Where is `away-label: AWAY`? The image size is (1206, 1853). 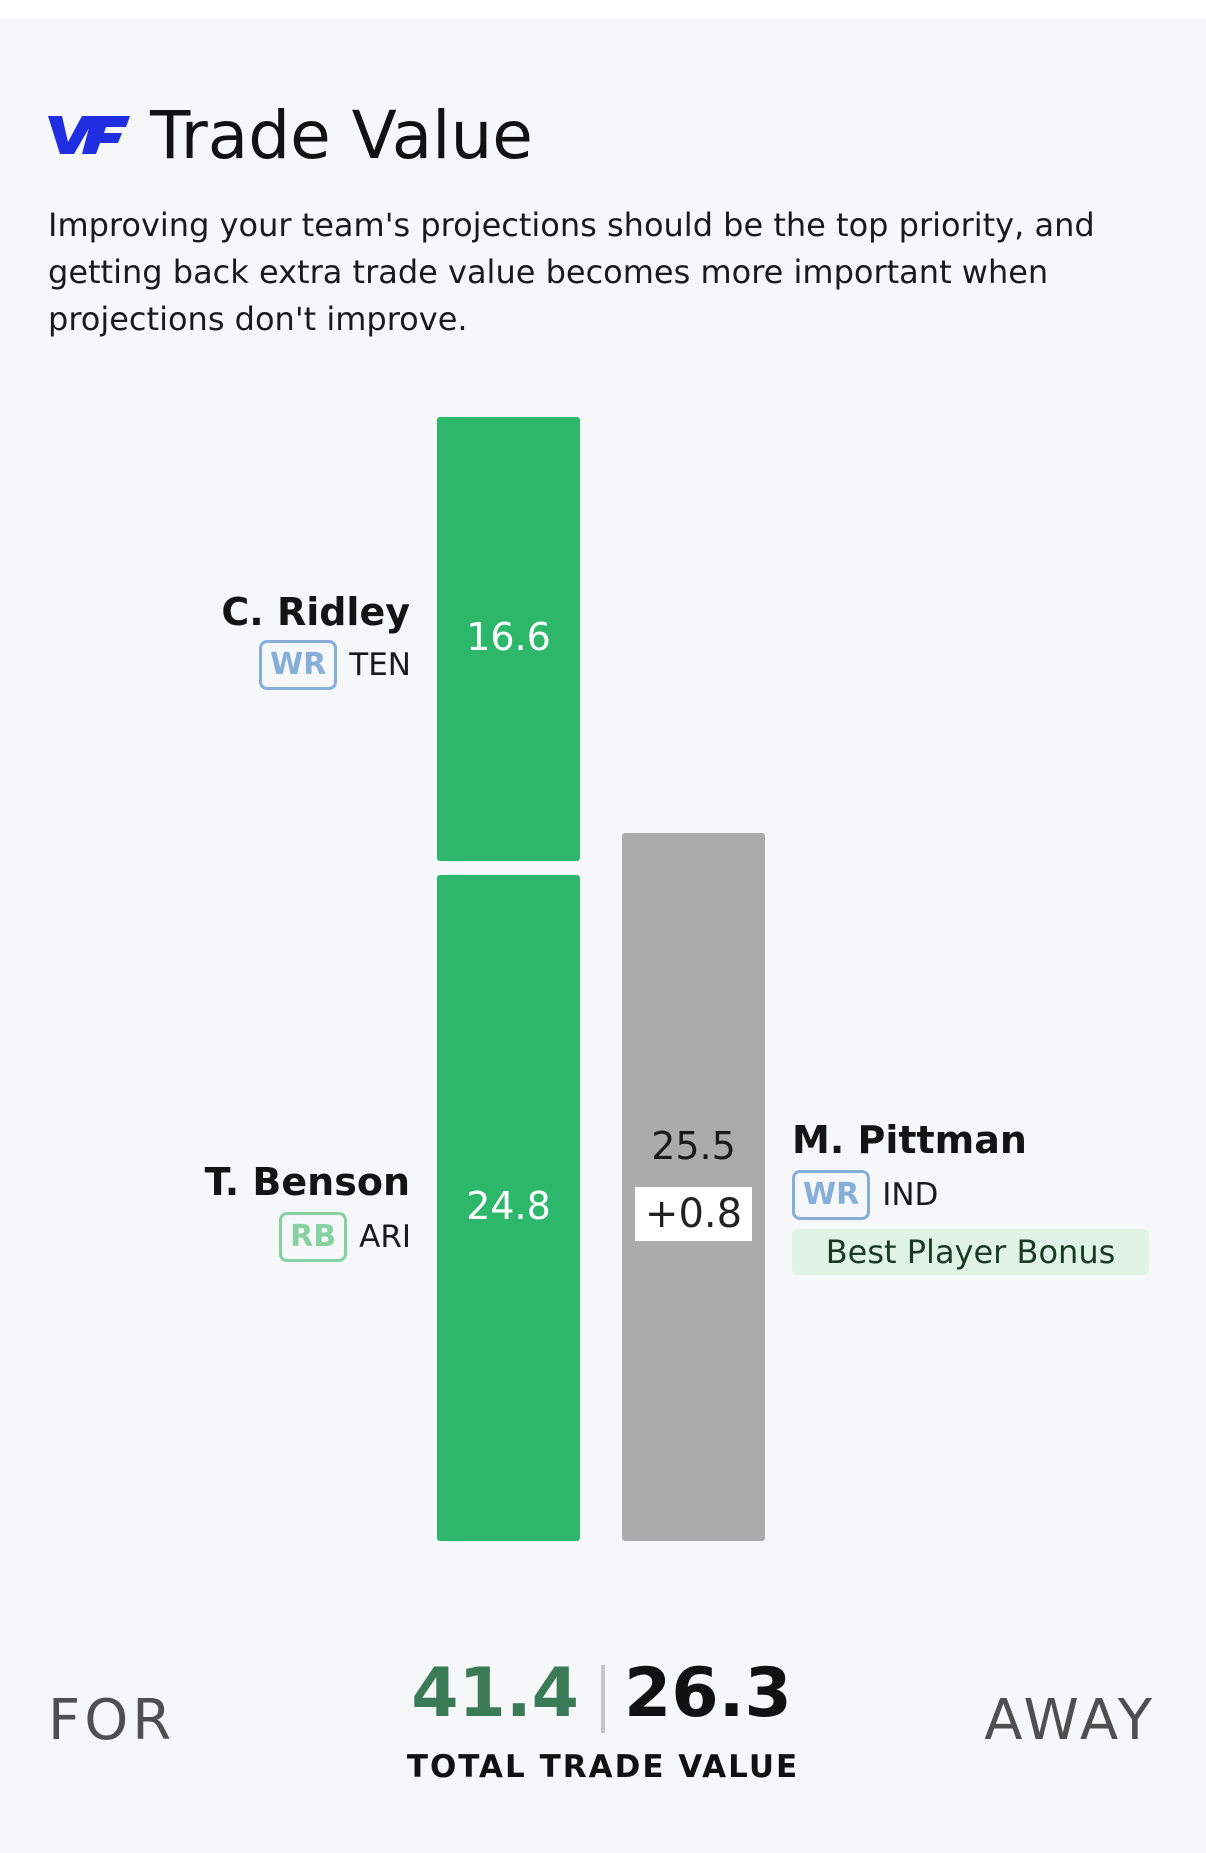 away-label: AWAY is located at coordinates (1070, 1720).